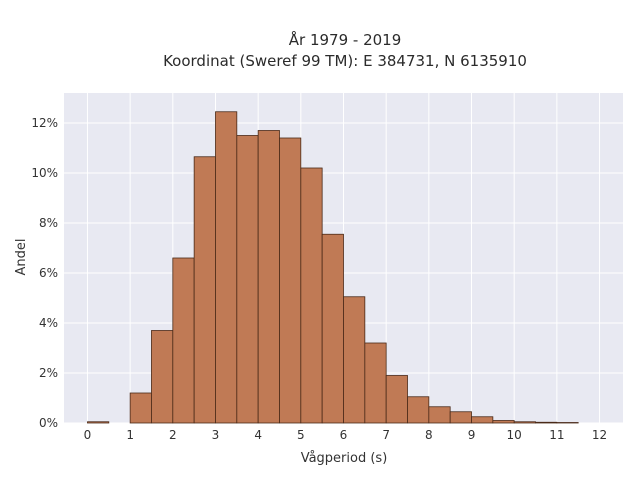 The image size is (640, 480). What do you see at coordinates (44, 123) in the screenshot?
I see `y-tick-label: 12%` at bounding box center [44, 123].